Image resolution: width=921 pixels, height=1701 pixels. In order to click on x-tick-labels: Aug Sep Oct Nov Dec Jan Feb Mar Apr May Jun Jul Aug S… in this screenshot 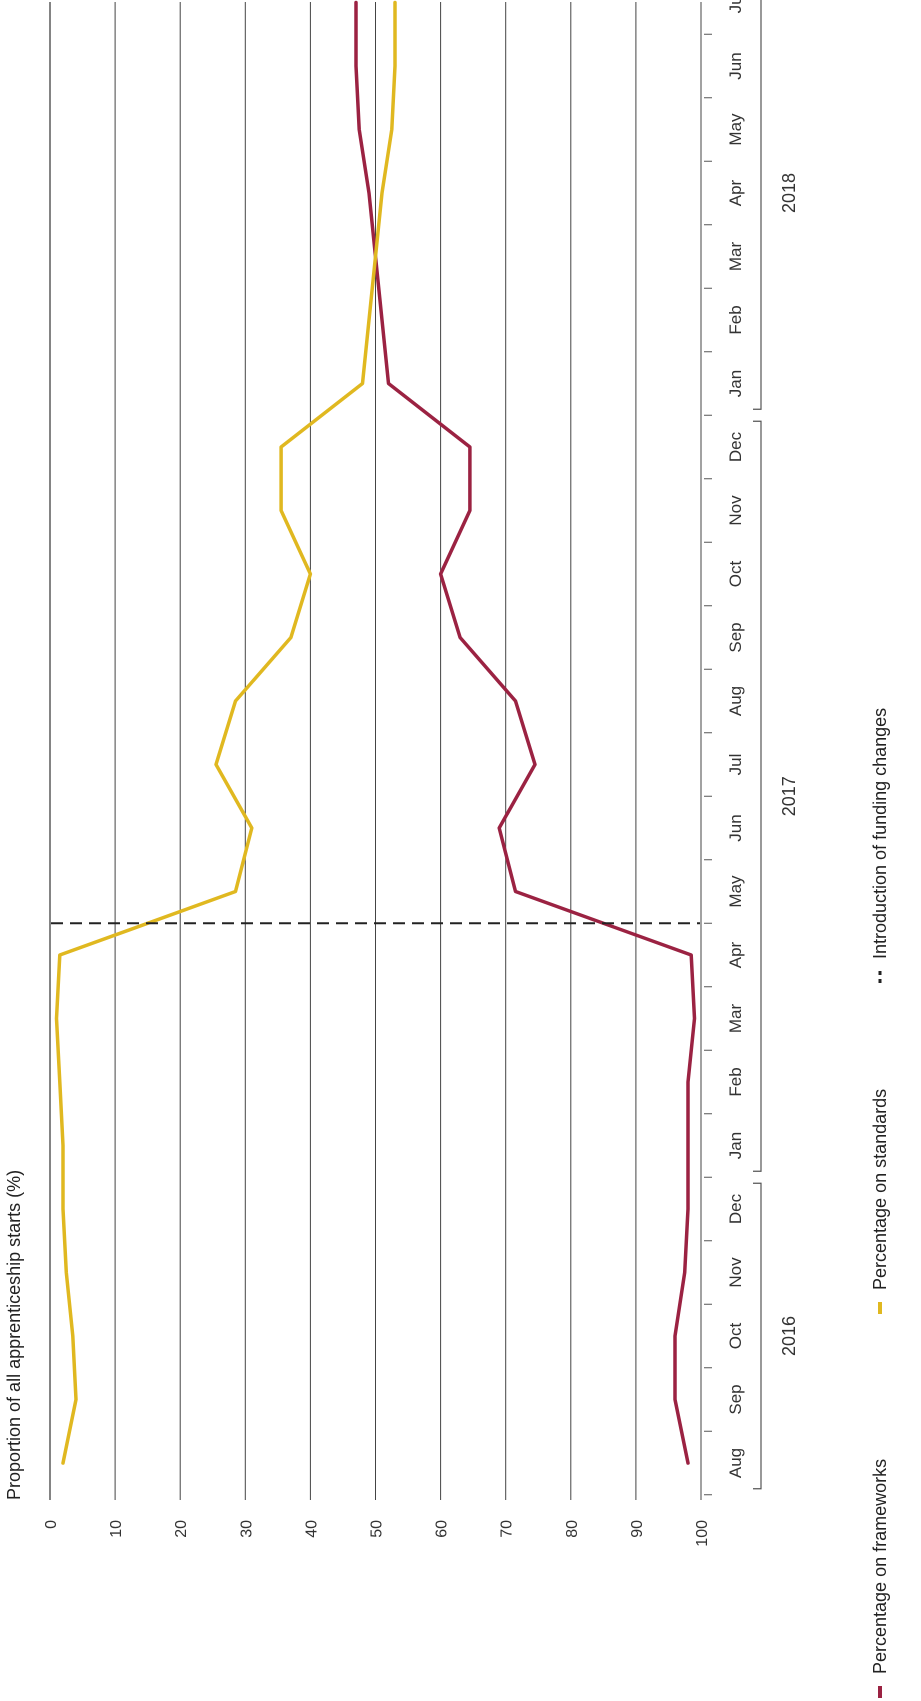, I will do `click(724, 748)`.